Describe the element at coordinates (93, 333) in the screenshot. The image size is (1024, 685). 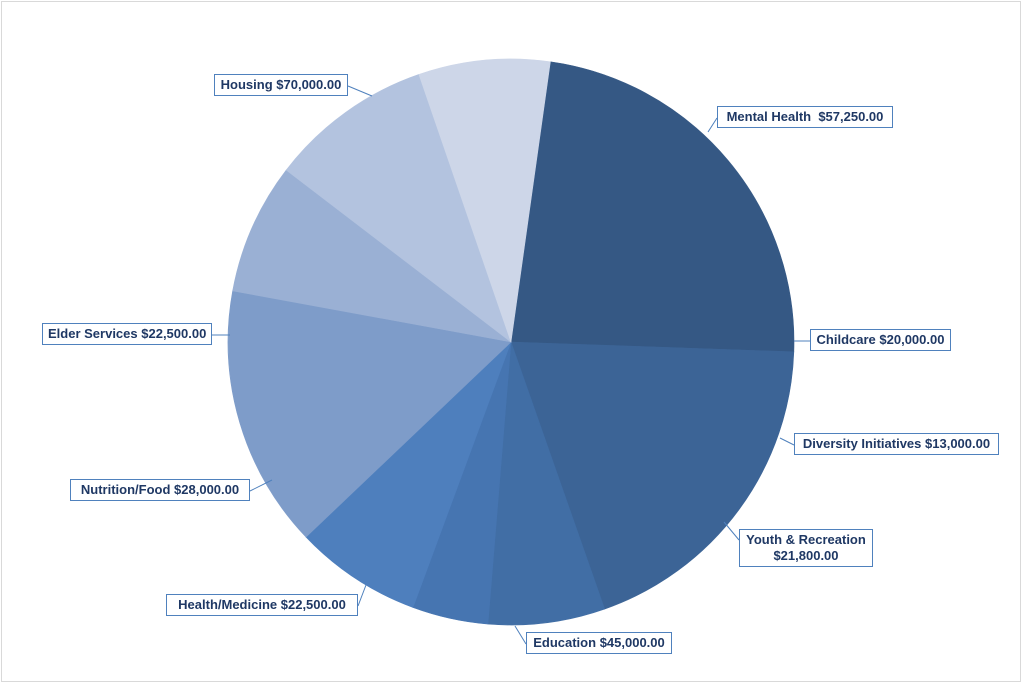
I see `data-label-category: Elder Services` at that location.